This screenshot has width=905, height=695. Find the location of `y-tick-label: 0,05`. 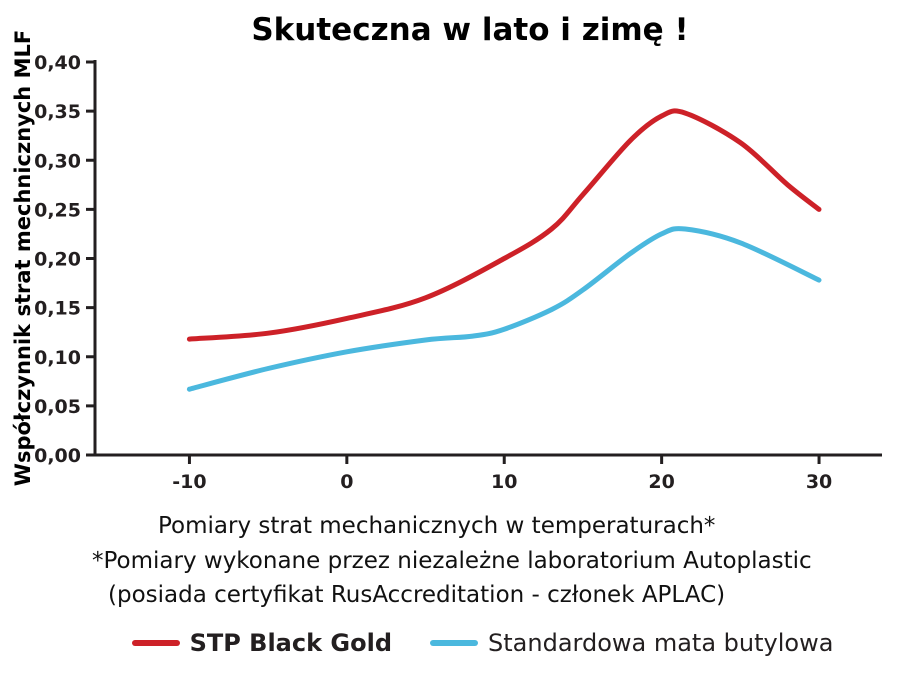

y-tick-label: 0,05 is located at coordinates (57, 407).